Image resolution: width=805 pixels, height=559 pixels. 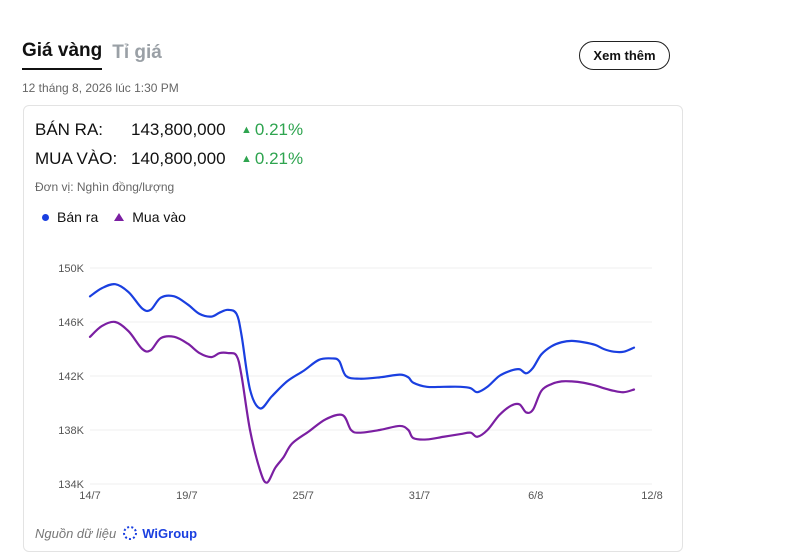 I want to click on buy-value: 140,800,000, so click(x=178, y=158).